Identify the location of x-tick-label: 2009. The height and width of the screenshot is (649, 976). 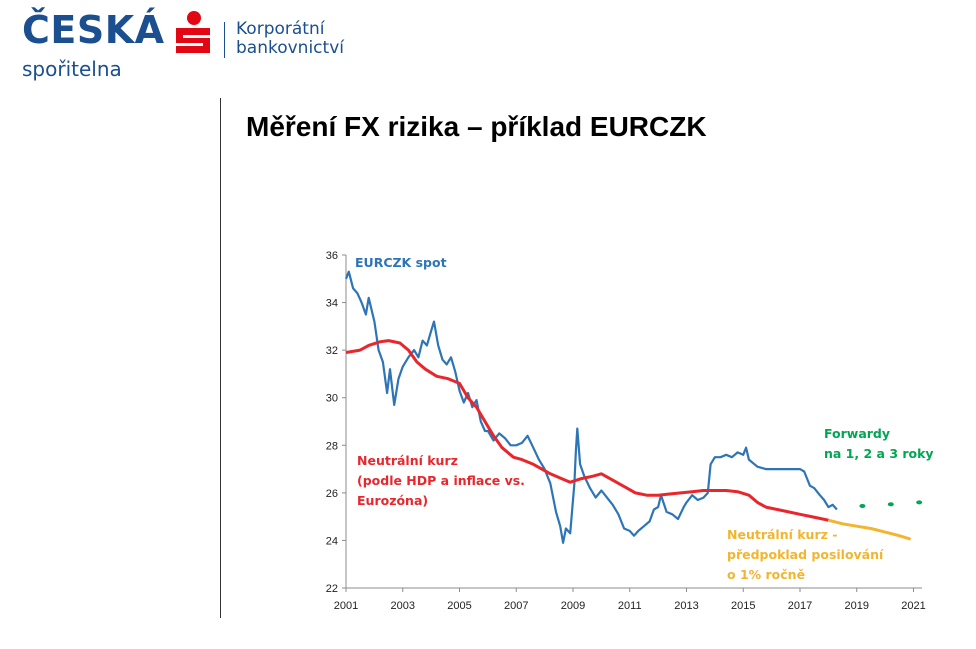
(573, 606).